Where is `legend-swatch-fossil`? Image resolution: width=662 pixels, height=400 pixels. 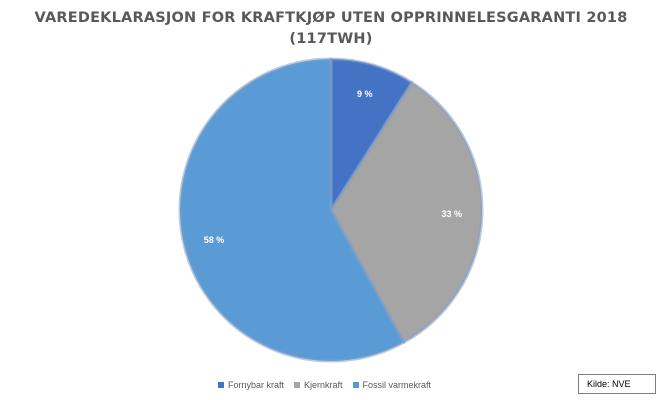 legend-swatch-fossil is located at coordinates (355, 385).